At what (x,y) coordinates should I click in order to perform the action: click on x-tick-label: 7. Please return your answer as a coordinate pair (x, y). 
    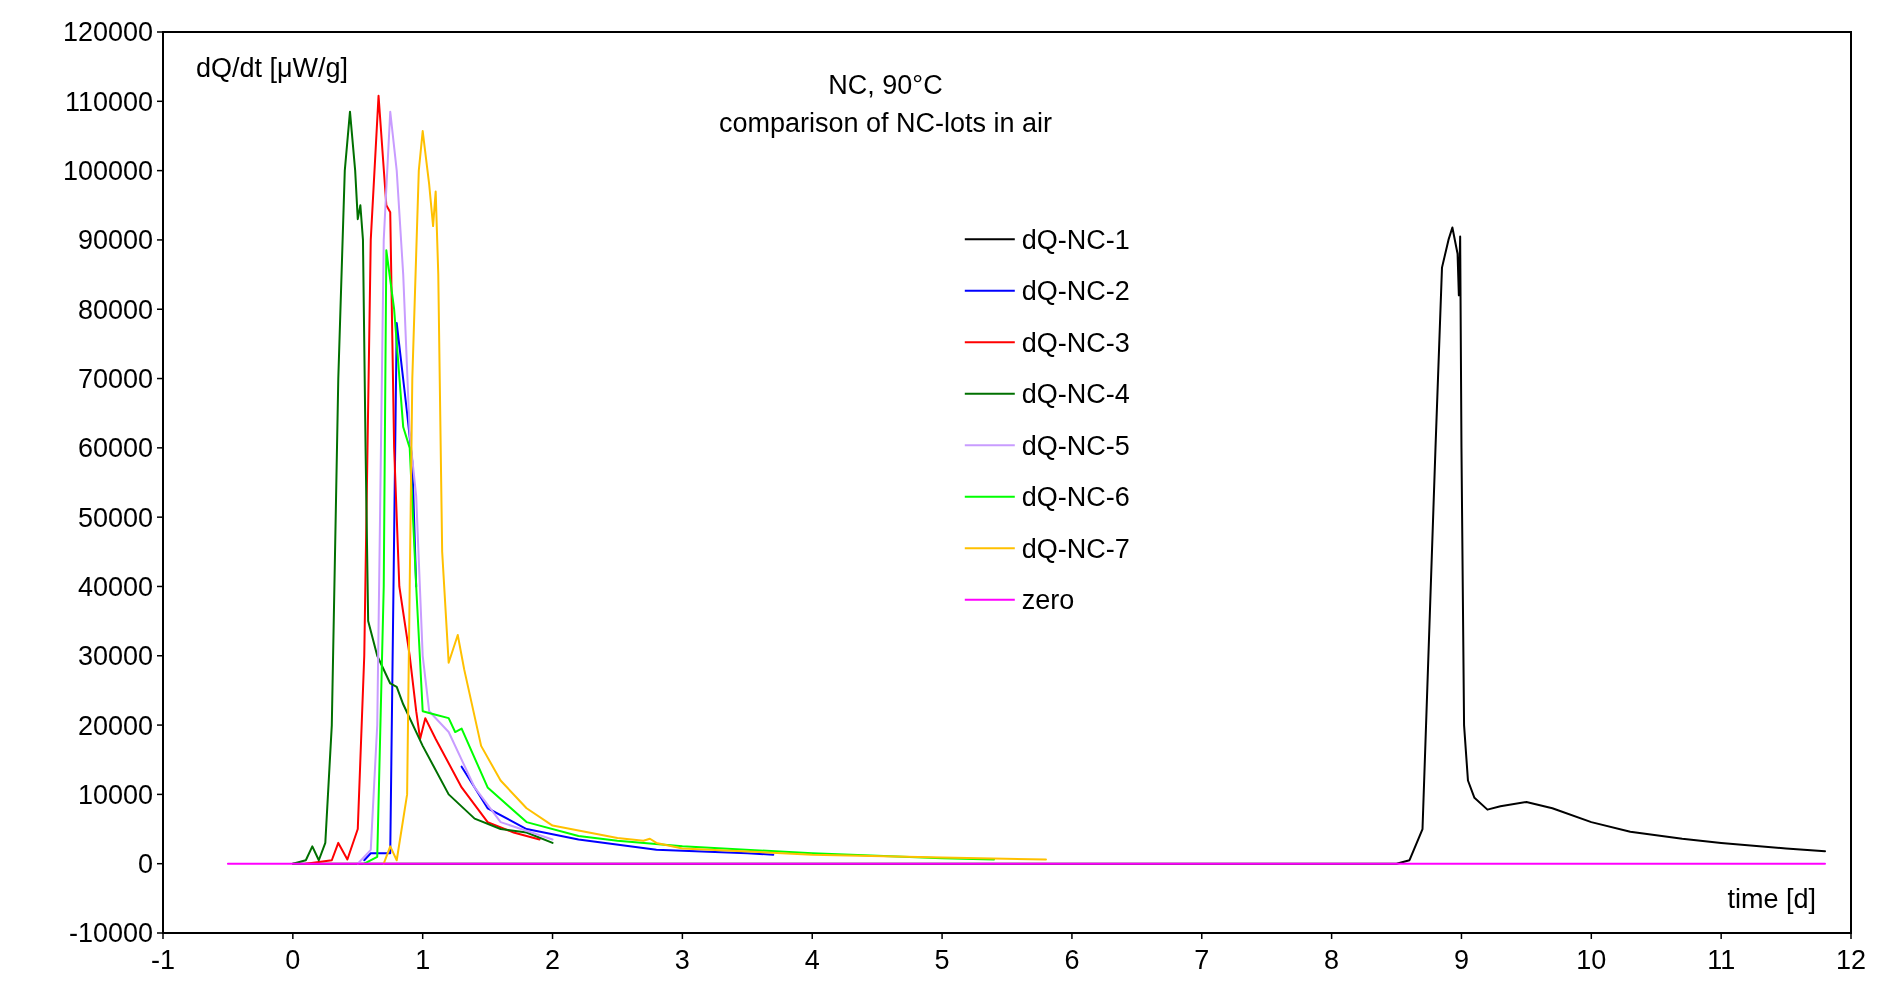
    Looking at the image, I should click on (1202, 960).